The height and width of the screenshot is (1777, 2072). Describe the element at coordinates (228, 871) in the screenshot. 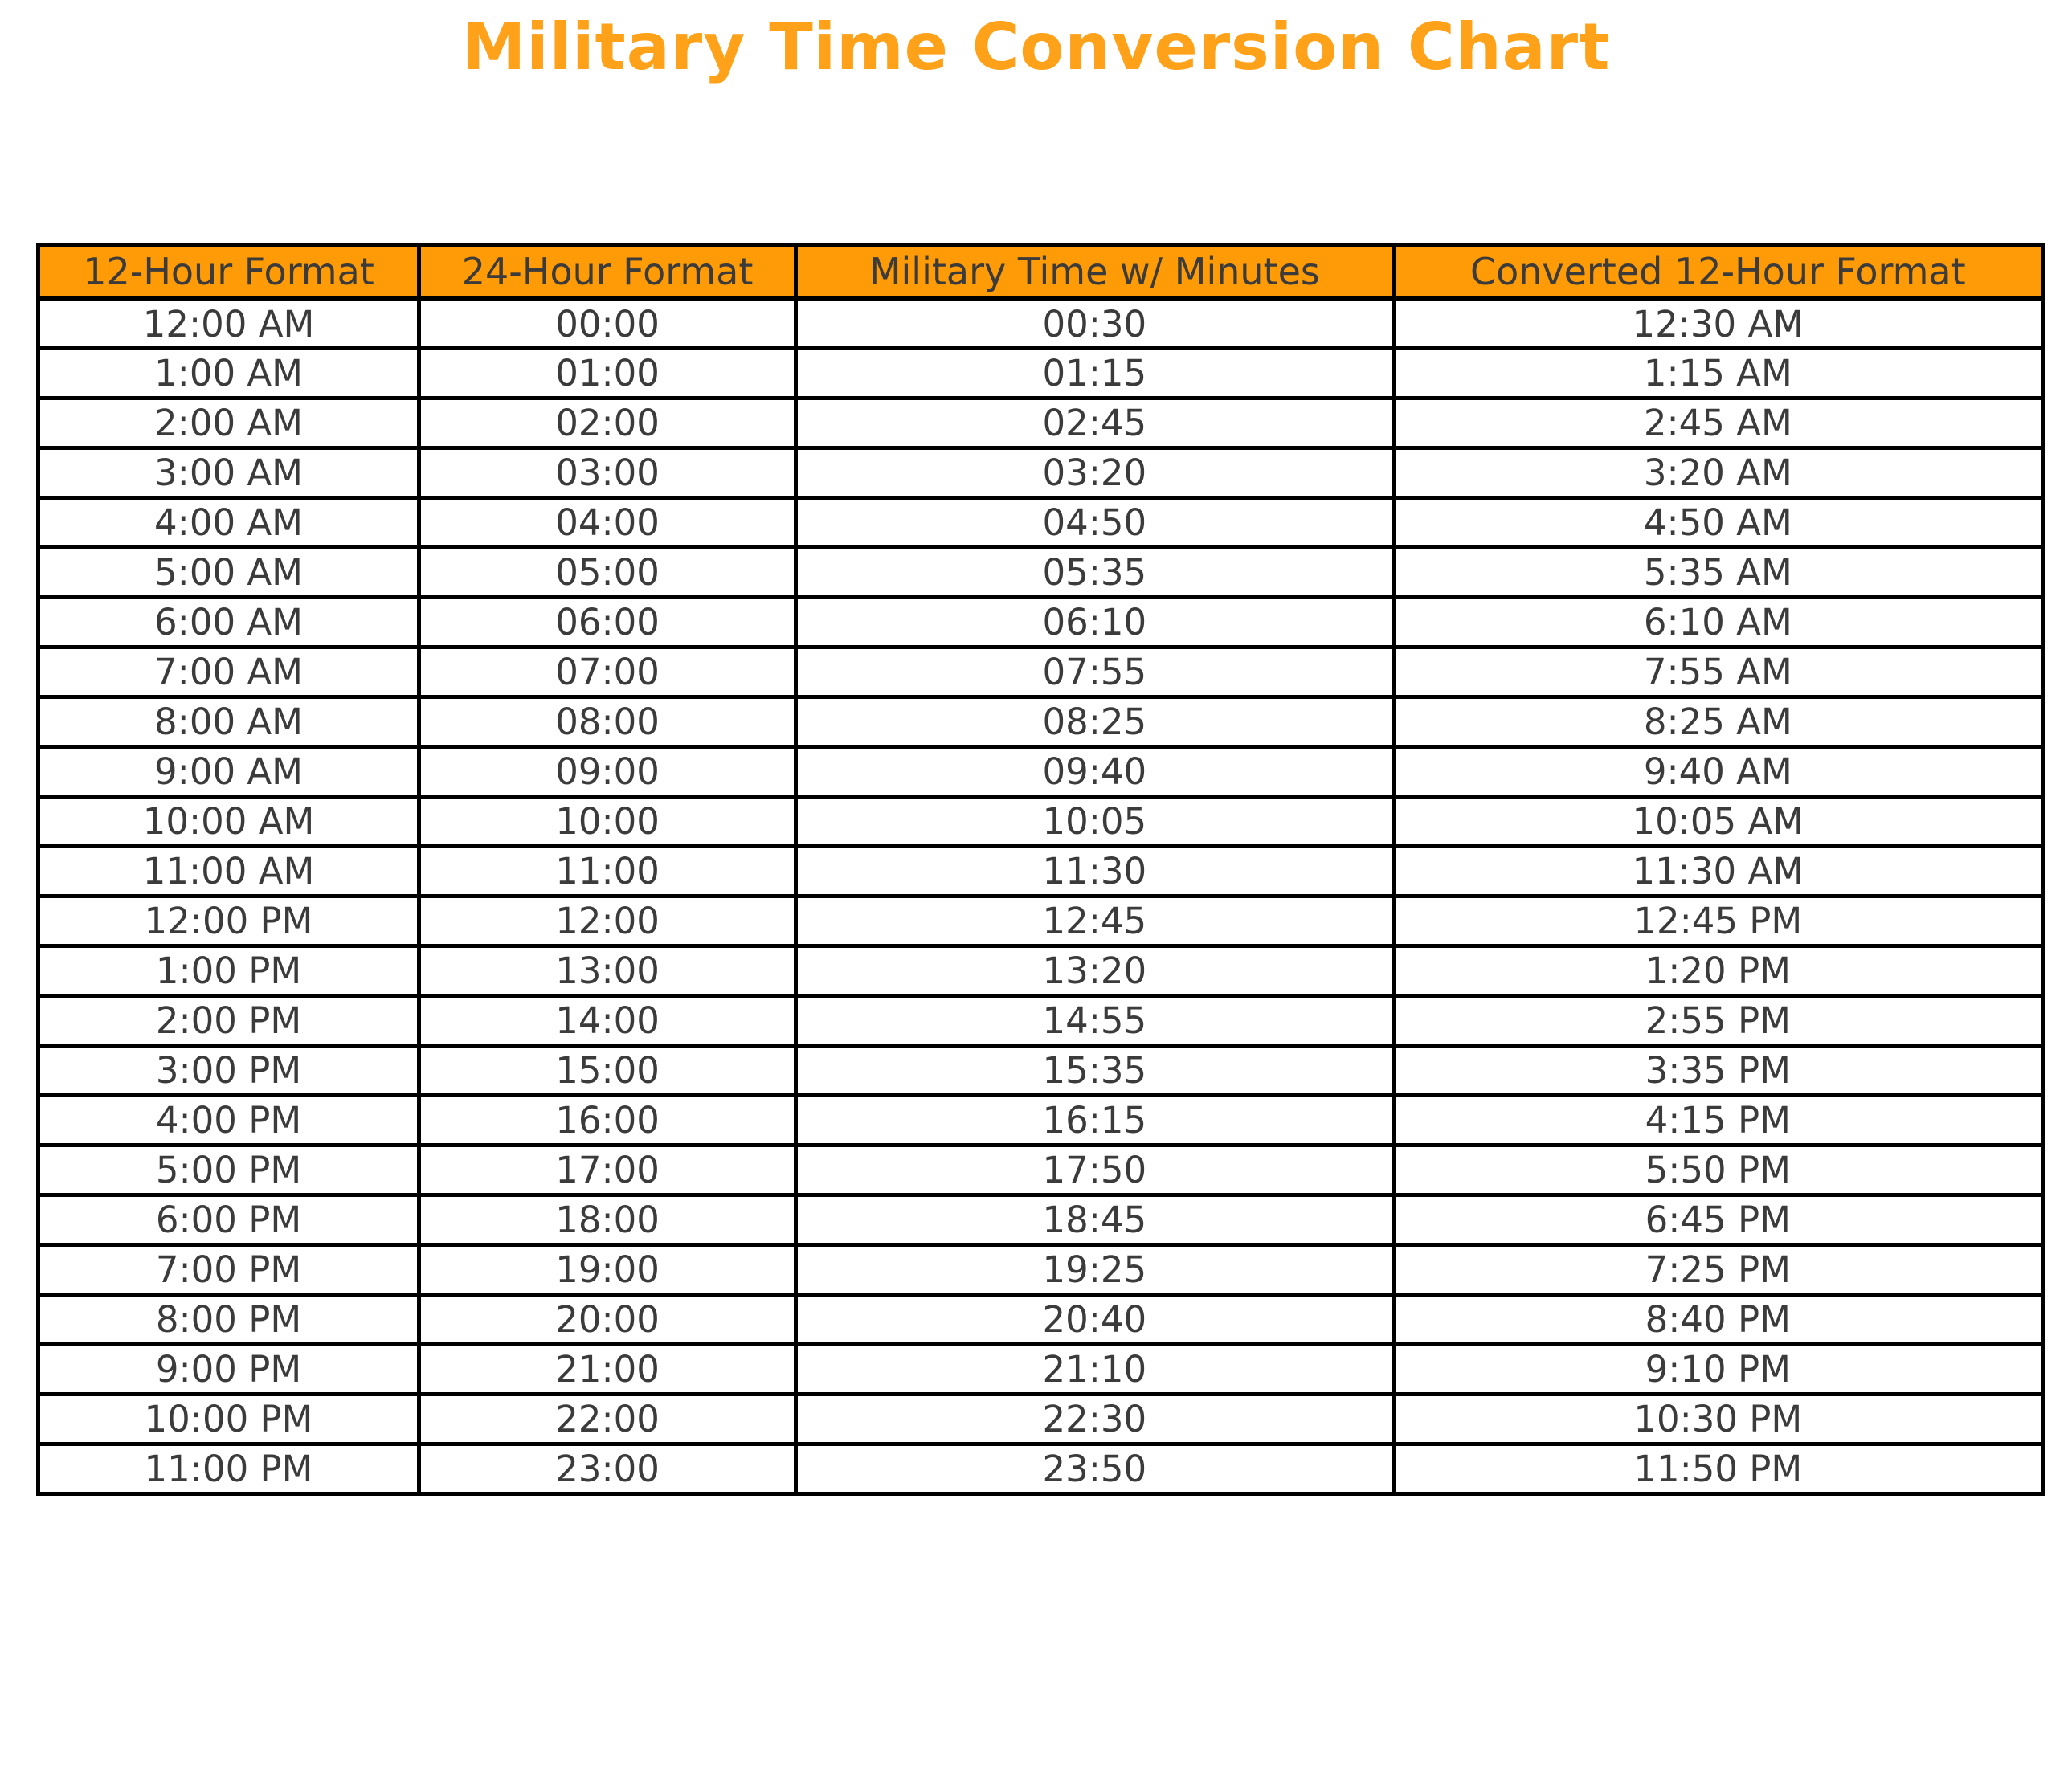

I see `table-cell: 11:00 AM` at that location.